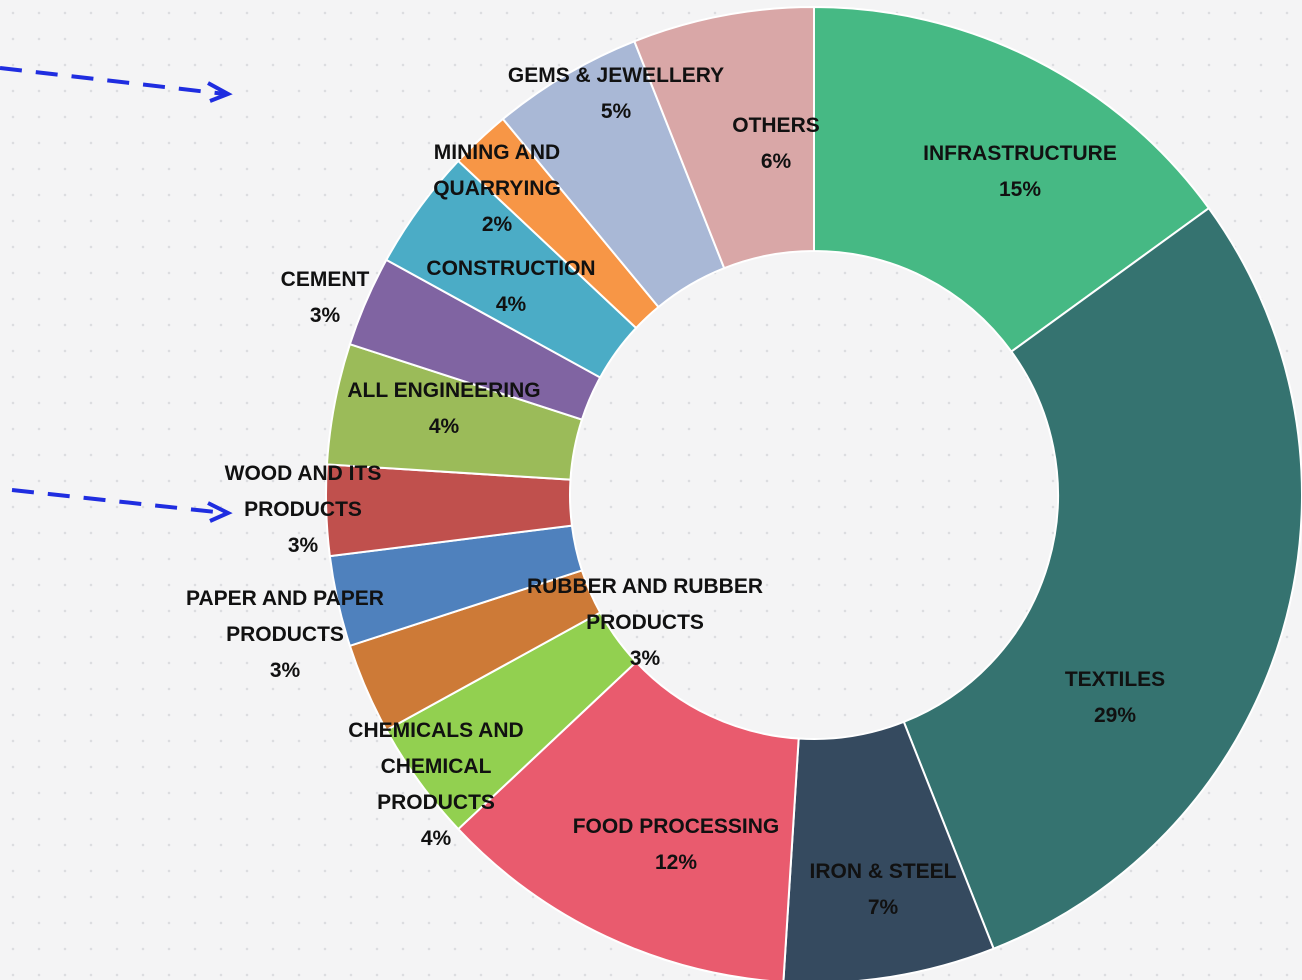 The image size is (1302, 980). I want to click on slice-label: WOOD AND ITS PRODUCTS 3%, so click(303, 510).